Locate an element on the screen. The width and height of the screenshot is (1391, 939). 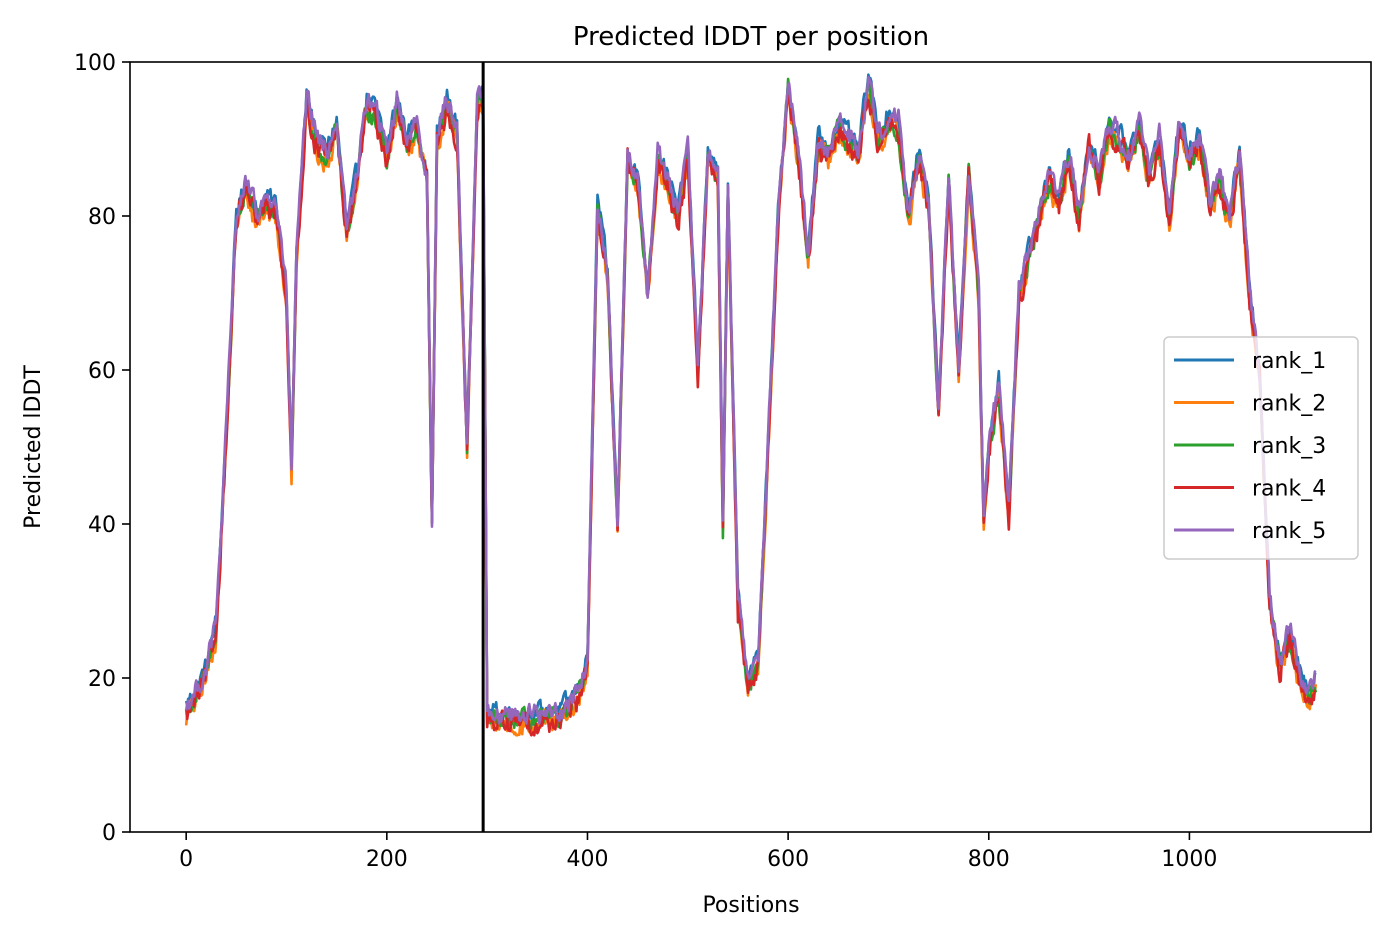
y-tick-label: 80 is located at coordinates (102, 217).